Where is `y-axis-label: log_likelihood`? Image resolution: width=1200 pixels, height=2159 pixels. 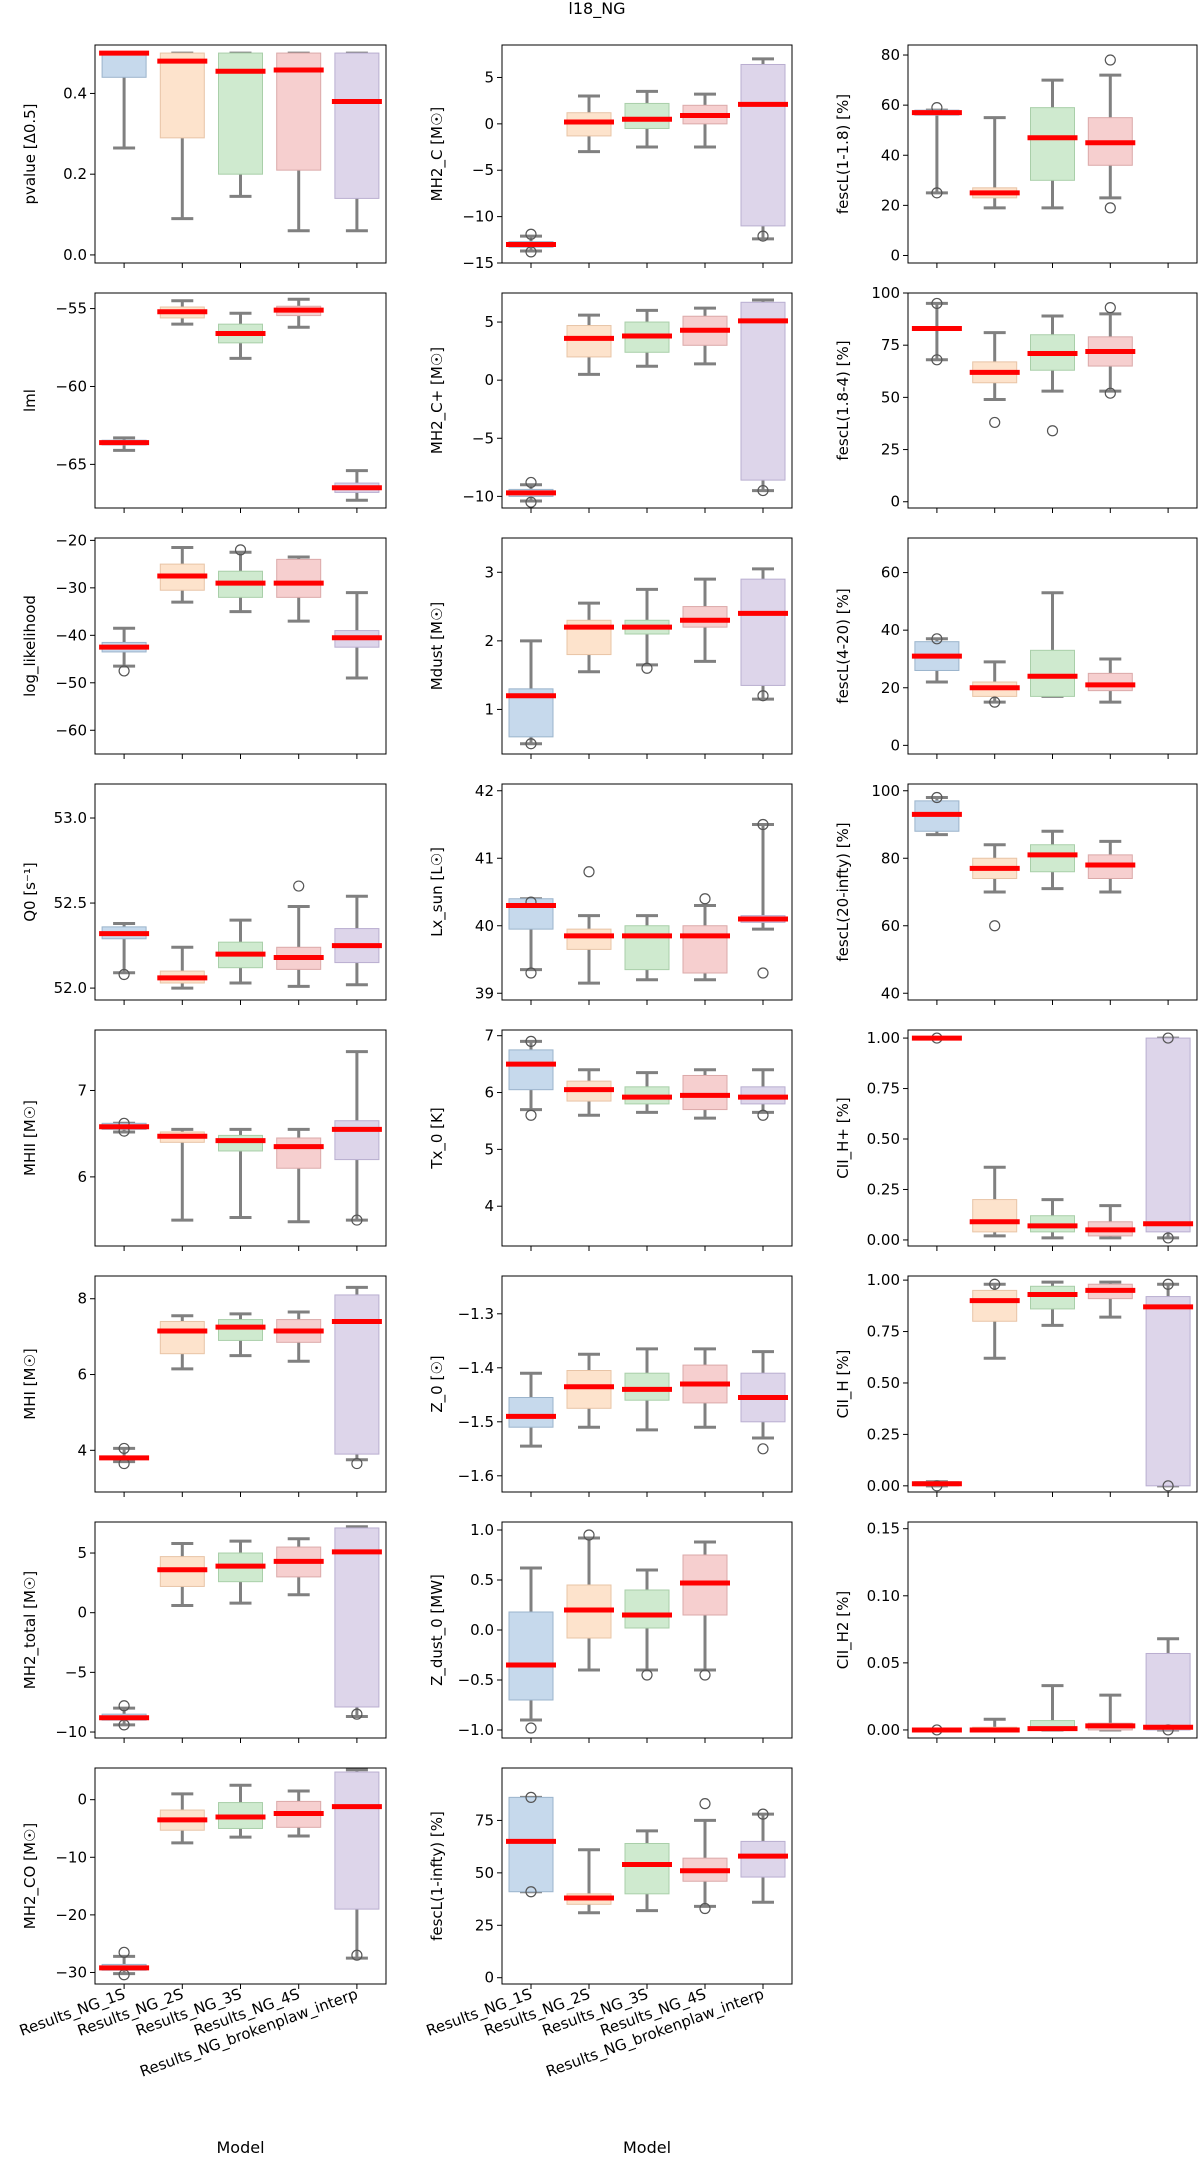 y-axis-label: log_likelihood is located at coordinates (30, 646).